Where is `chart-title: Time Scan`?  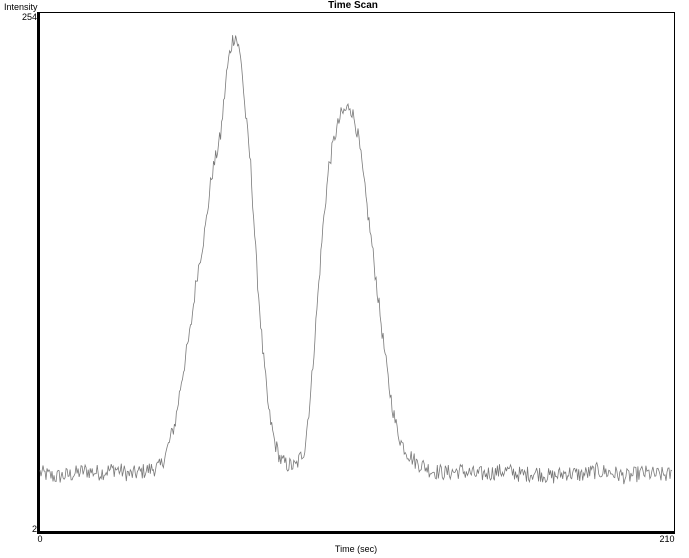
chart-title: Time Scan is located at coordinates (353, 5).